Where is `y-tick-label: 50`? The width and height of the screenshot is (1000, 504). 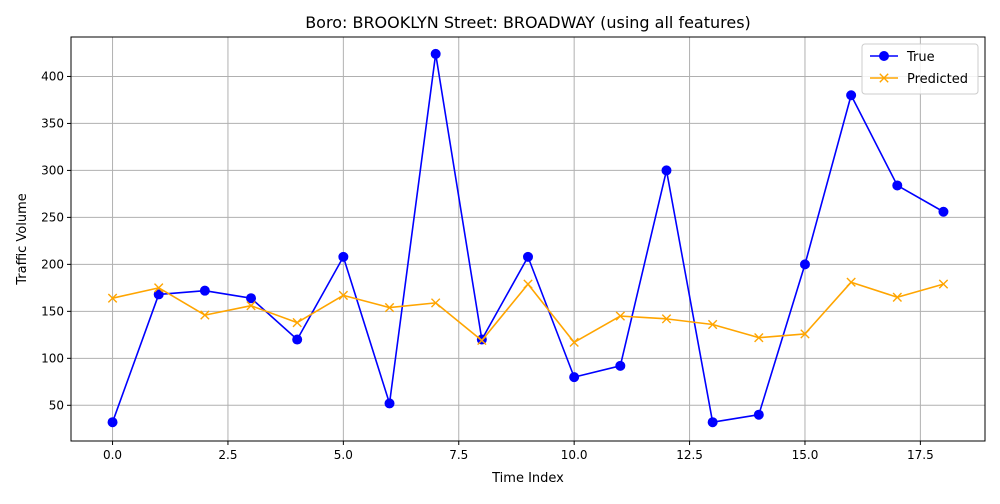 y-tick-label: 50 is located at coordinates (56, 405).